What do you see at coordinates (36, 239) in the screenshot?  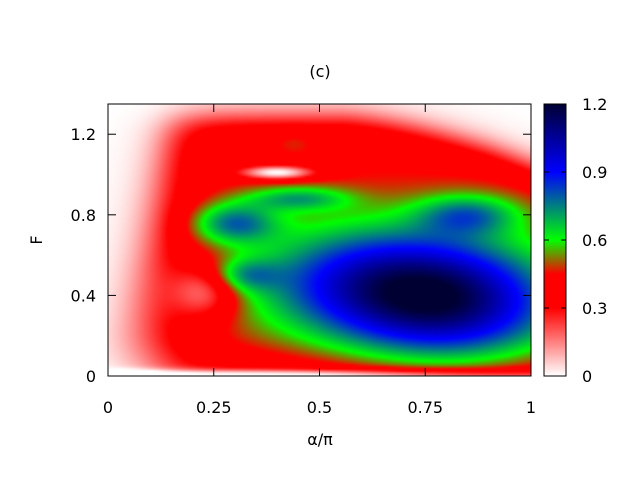 I see `y-axis-label: F` at bounding box center [36, 239].